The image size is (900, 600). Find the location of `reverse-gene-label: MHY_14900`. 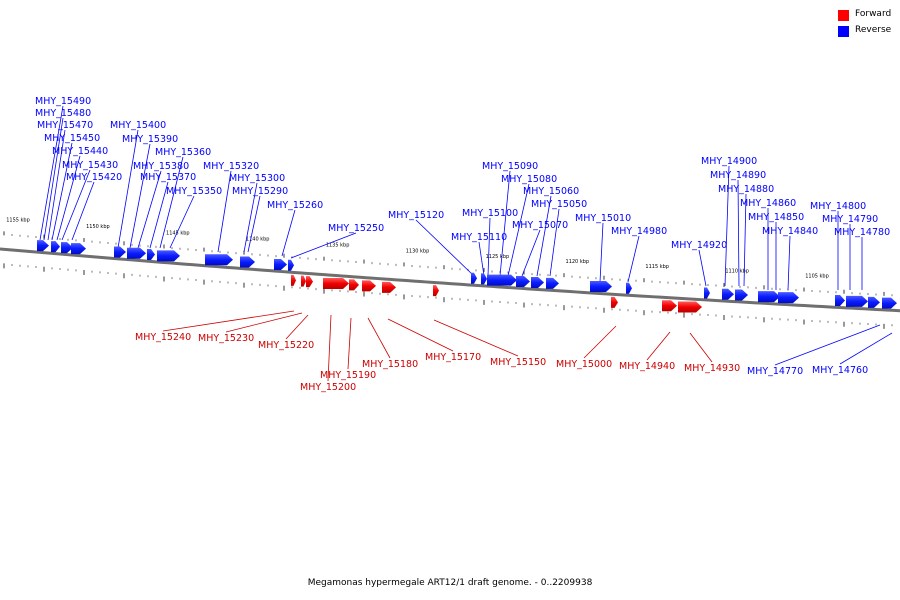

reverse-gene-label: MHY_14900 is located at coordinates (729, 161).